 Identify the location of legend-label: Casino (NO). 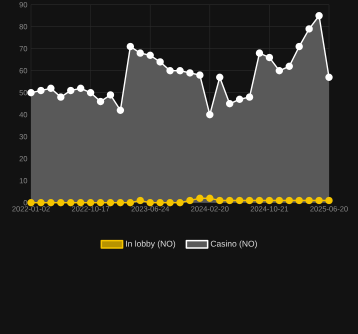
(233, 244).